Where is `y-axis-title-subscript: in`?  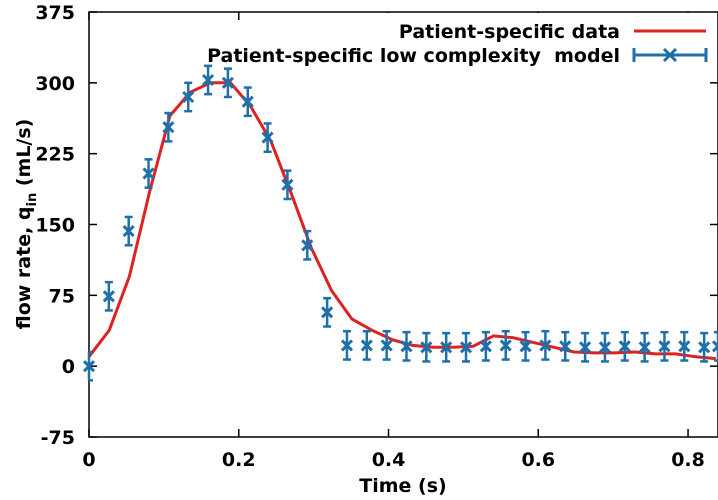 y-axis-title-subscript: in is located at coordinates (32, 200).